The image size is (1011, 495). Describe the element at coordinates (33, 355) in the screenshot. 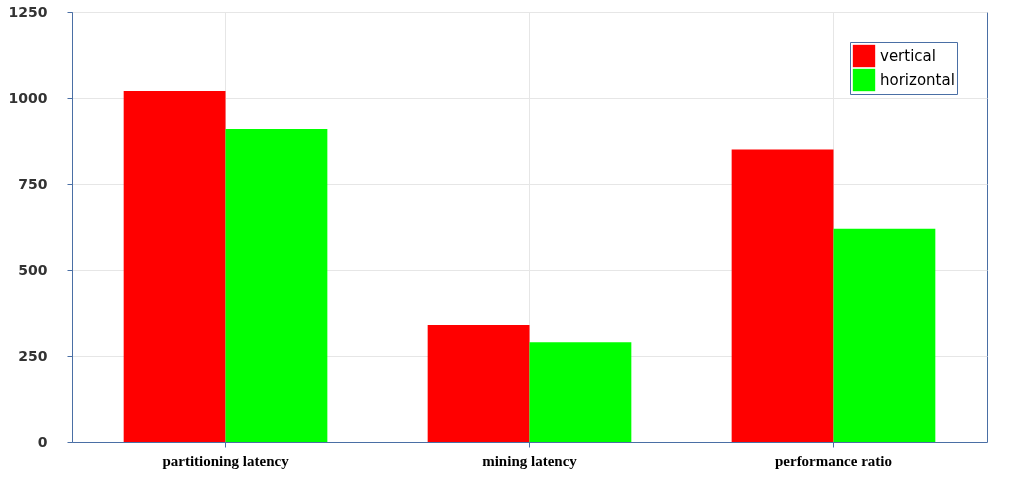

I see `y-tick-label: 250` at that location.